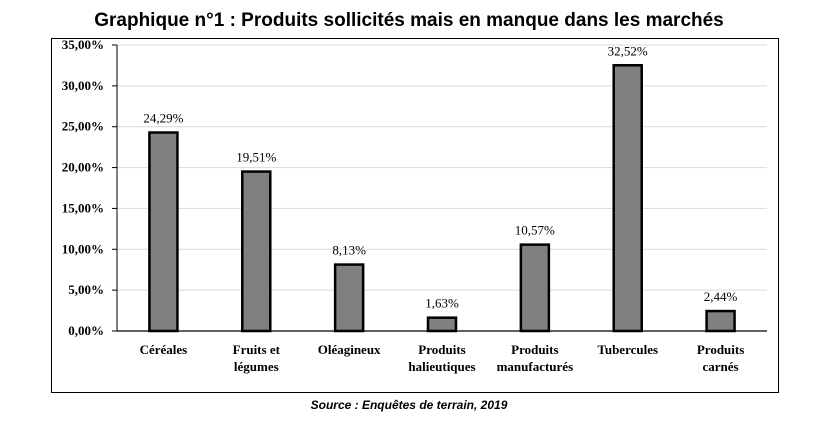 The height and width of the screenshot is (422, 818). What do you see at coordinates (535, 358) in the screenshot?
I see `category-label: Produits manufacturés` at bounding box center [535, 358].